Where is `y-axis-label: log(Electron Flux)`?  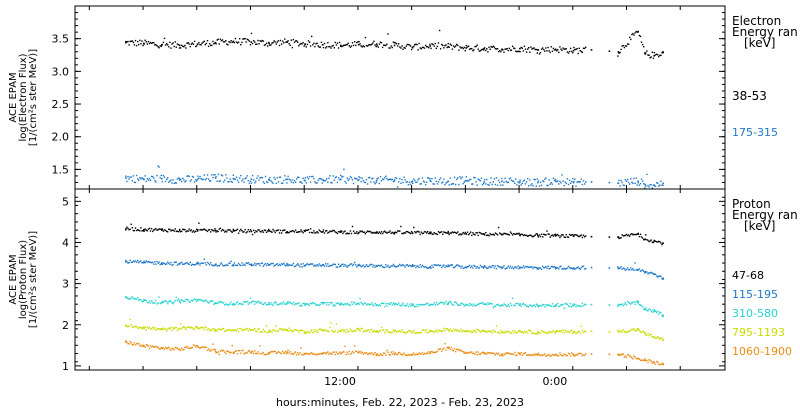
y-axis-label: log(Electron Flux) is located at coordinates (23, 97).